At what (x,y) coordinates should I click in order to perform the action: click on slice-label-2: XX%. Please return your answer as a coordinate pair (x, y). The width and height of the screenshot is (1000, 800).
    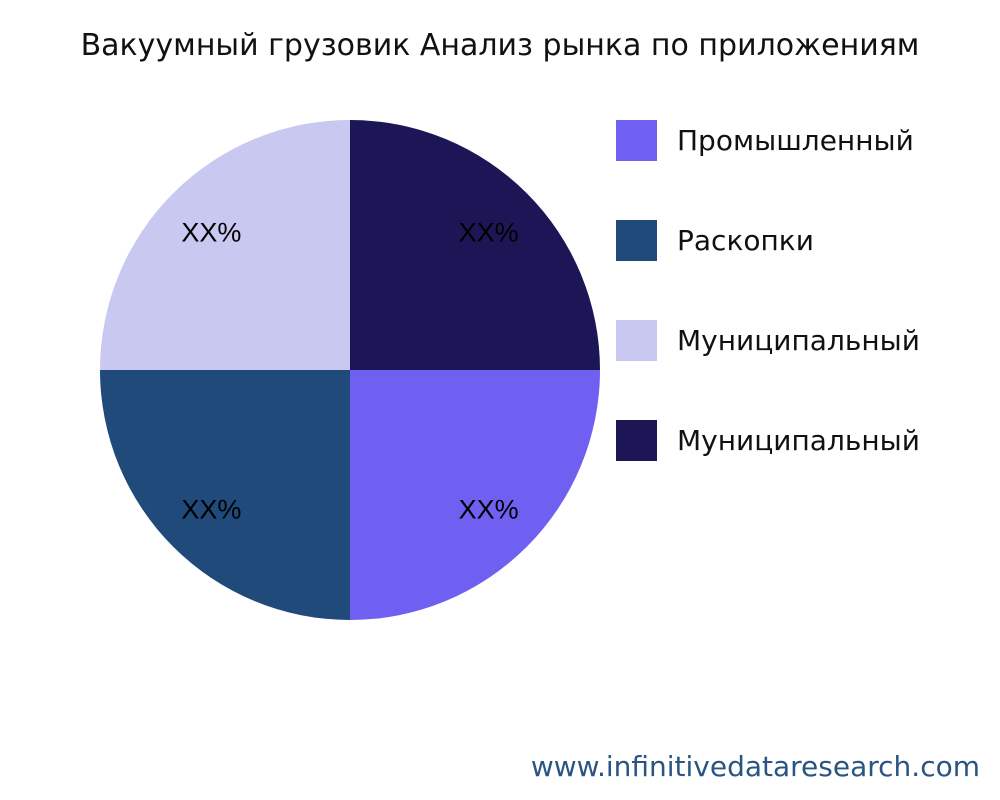
    Looking at the image, I should click on (211, 232).